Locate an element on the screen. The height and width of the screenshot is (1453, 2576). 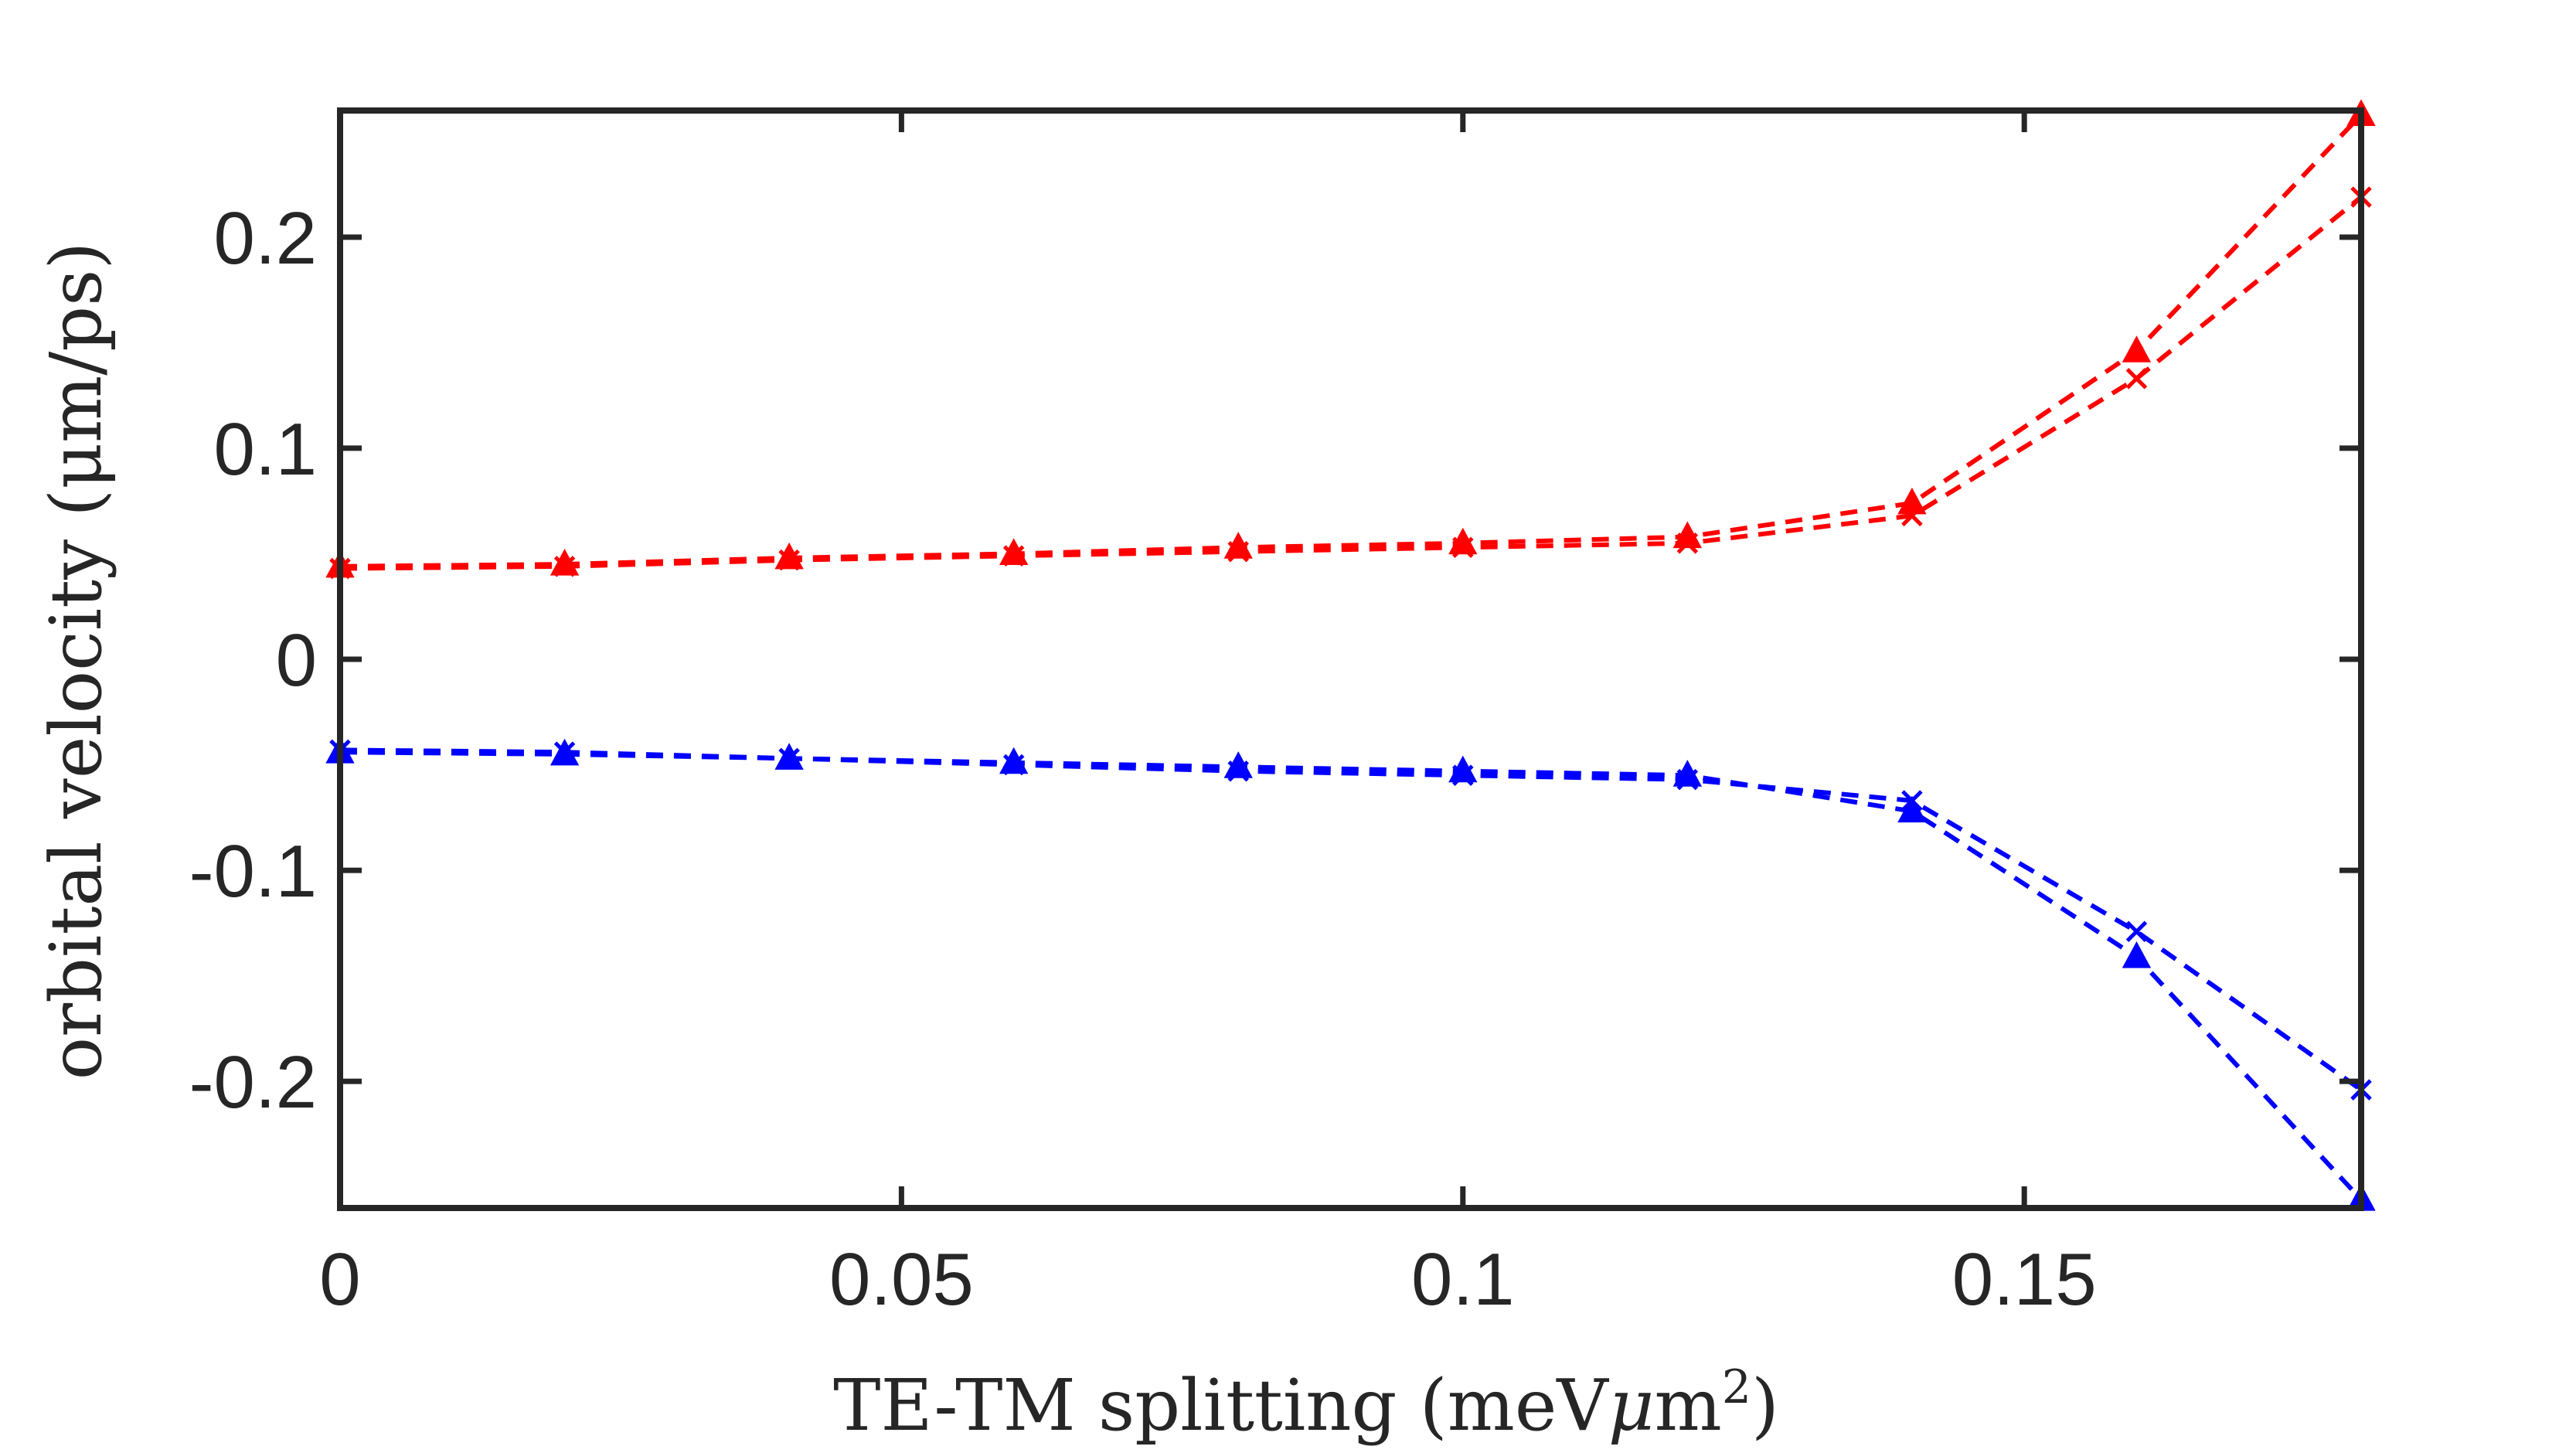
x-axis-title: TE-TM splitting (meVμm2) is located at coordinates (1306, 1403).